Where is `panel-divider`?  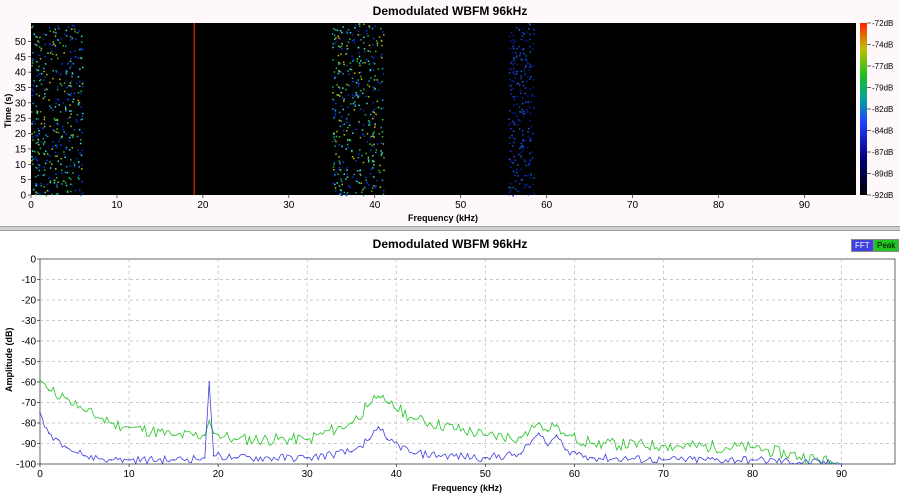
panel-divider is located at coordinates (450, 228).